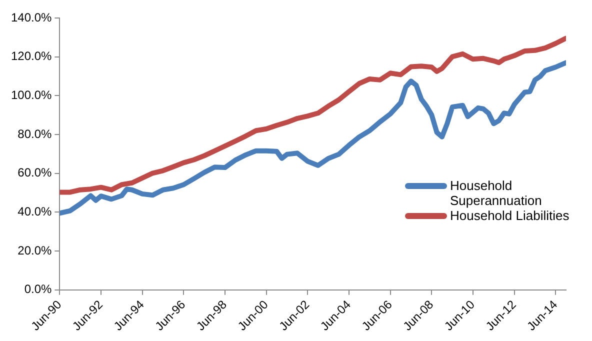  What do you see at coordinates (31, 17) in the screenshot?
I see `y-tick-label: 140.0%` at bounding box center [31, 17].